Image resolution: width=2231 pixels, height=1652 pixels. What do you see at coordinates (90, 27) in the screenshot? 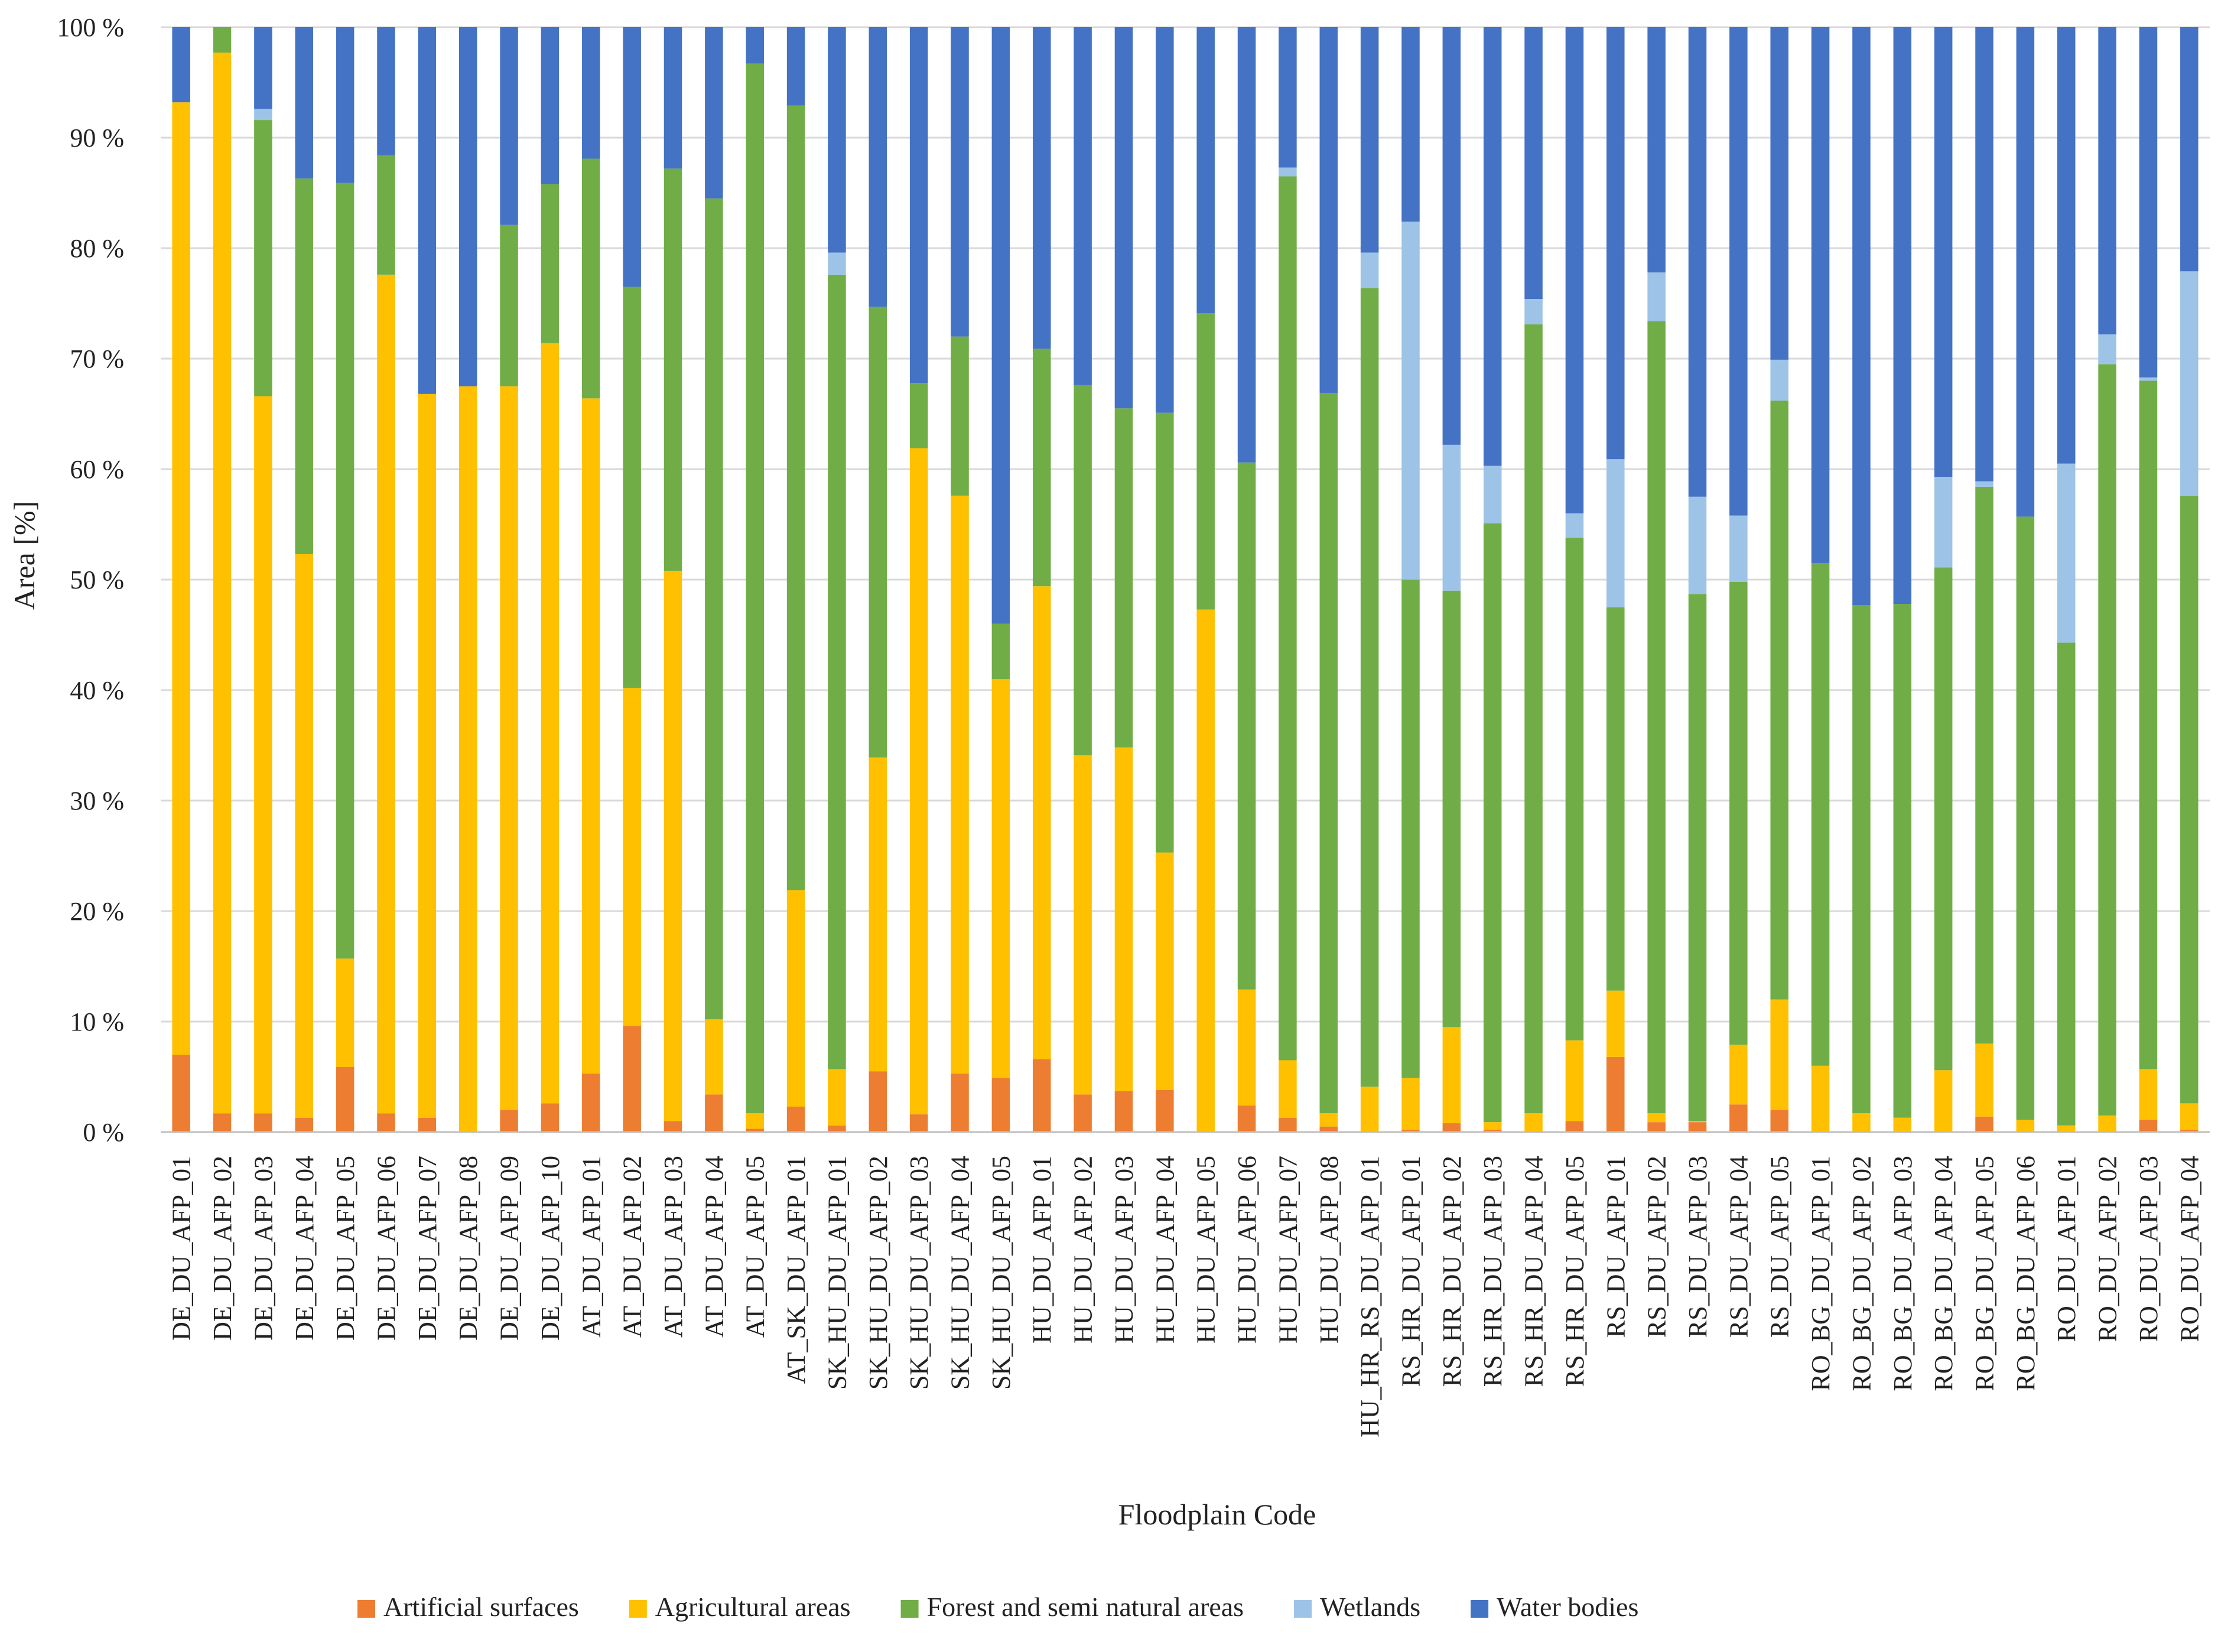
I see `y-tick-label: 100 %` at bounding box center [90, 27].